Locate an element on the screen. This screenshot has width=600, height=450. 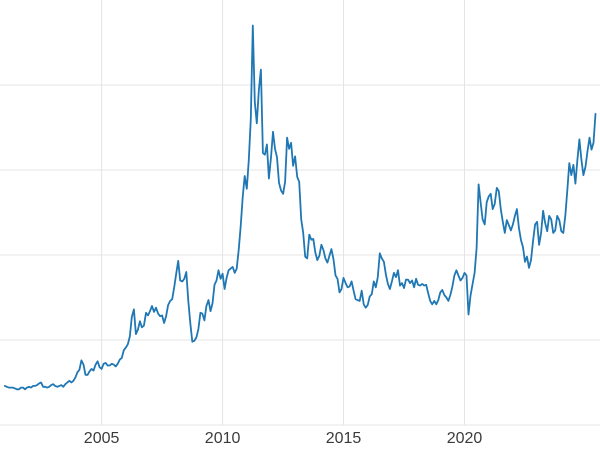
x-tick-label: 2005 is located at coordinates (102, 438).